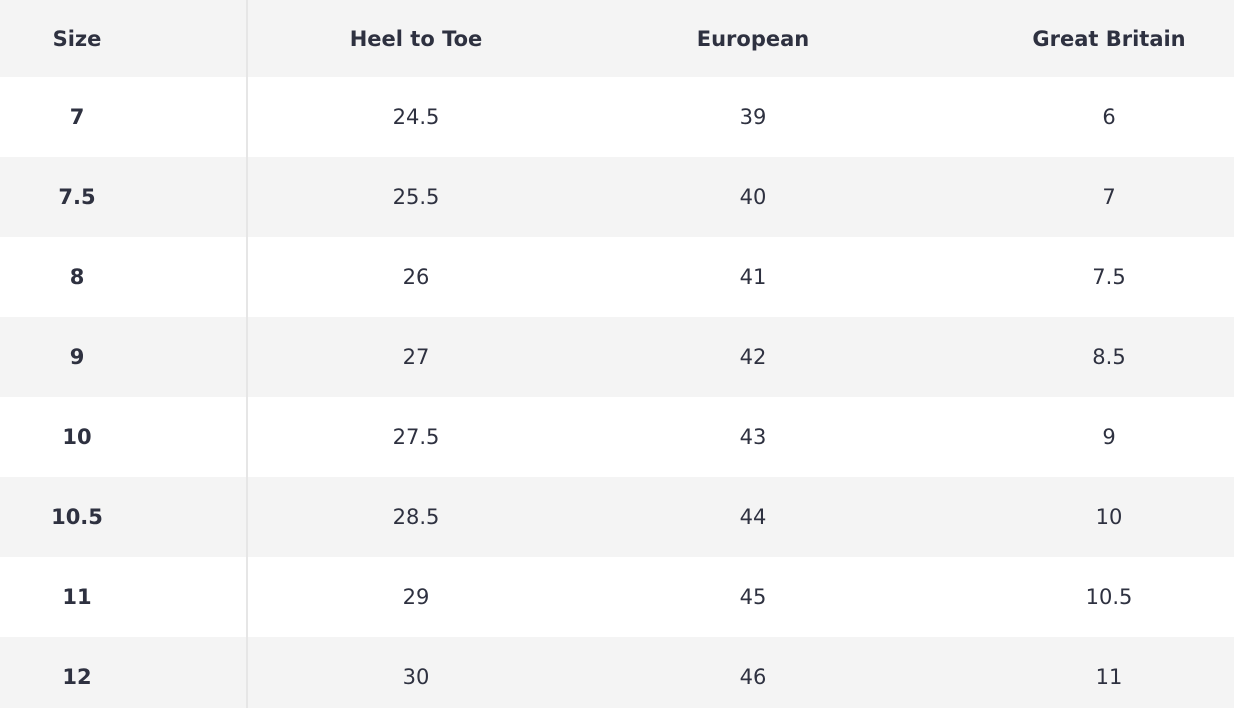 This screenshot has width=1234, height=708. I want to click on size-cell: 7.5, so click(77, 197).